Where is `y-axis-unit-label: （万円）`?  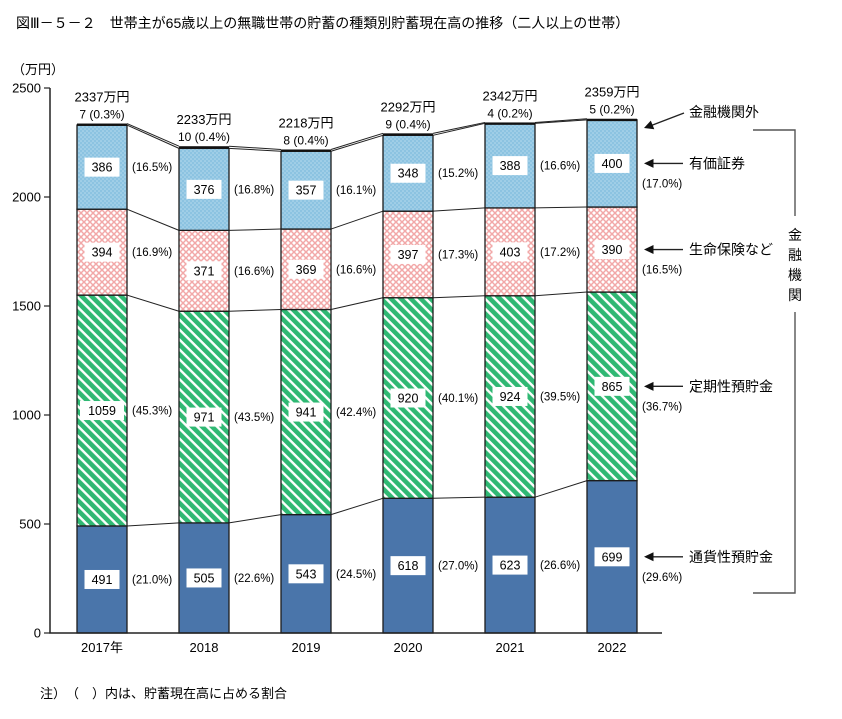 y-axis-unit-label: （万円） is located at coordinates (38, 69).